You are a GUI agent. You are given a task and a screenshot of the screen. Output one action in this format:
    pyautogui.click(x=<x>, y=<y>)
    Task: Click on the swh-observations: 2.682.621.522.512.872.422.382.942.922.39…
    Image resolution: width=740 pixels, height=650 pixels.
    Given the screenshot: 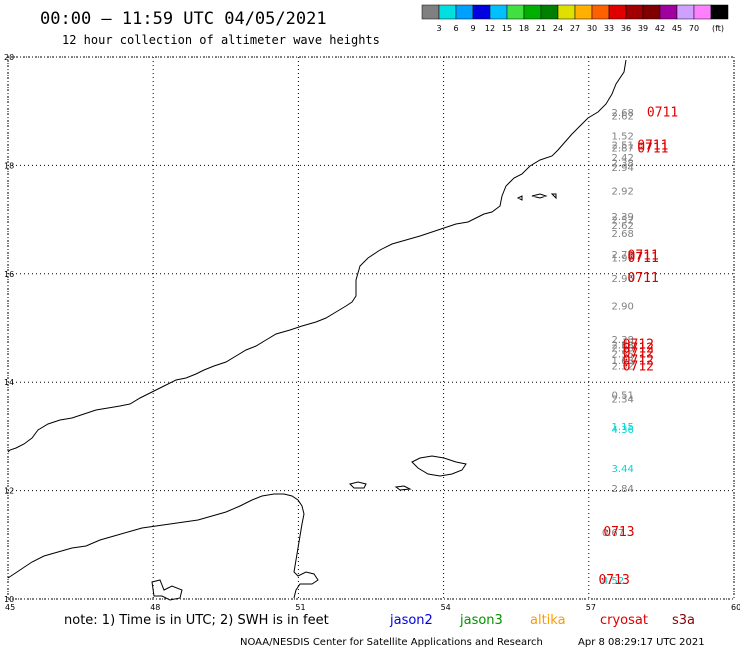 What is the action you would take?
    pyautogui.click(x=618, y=347)
    